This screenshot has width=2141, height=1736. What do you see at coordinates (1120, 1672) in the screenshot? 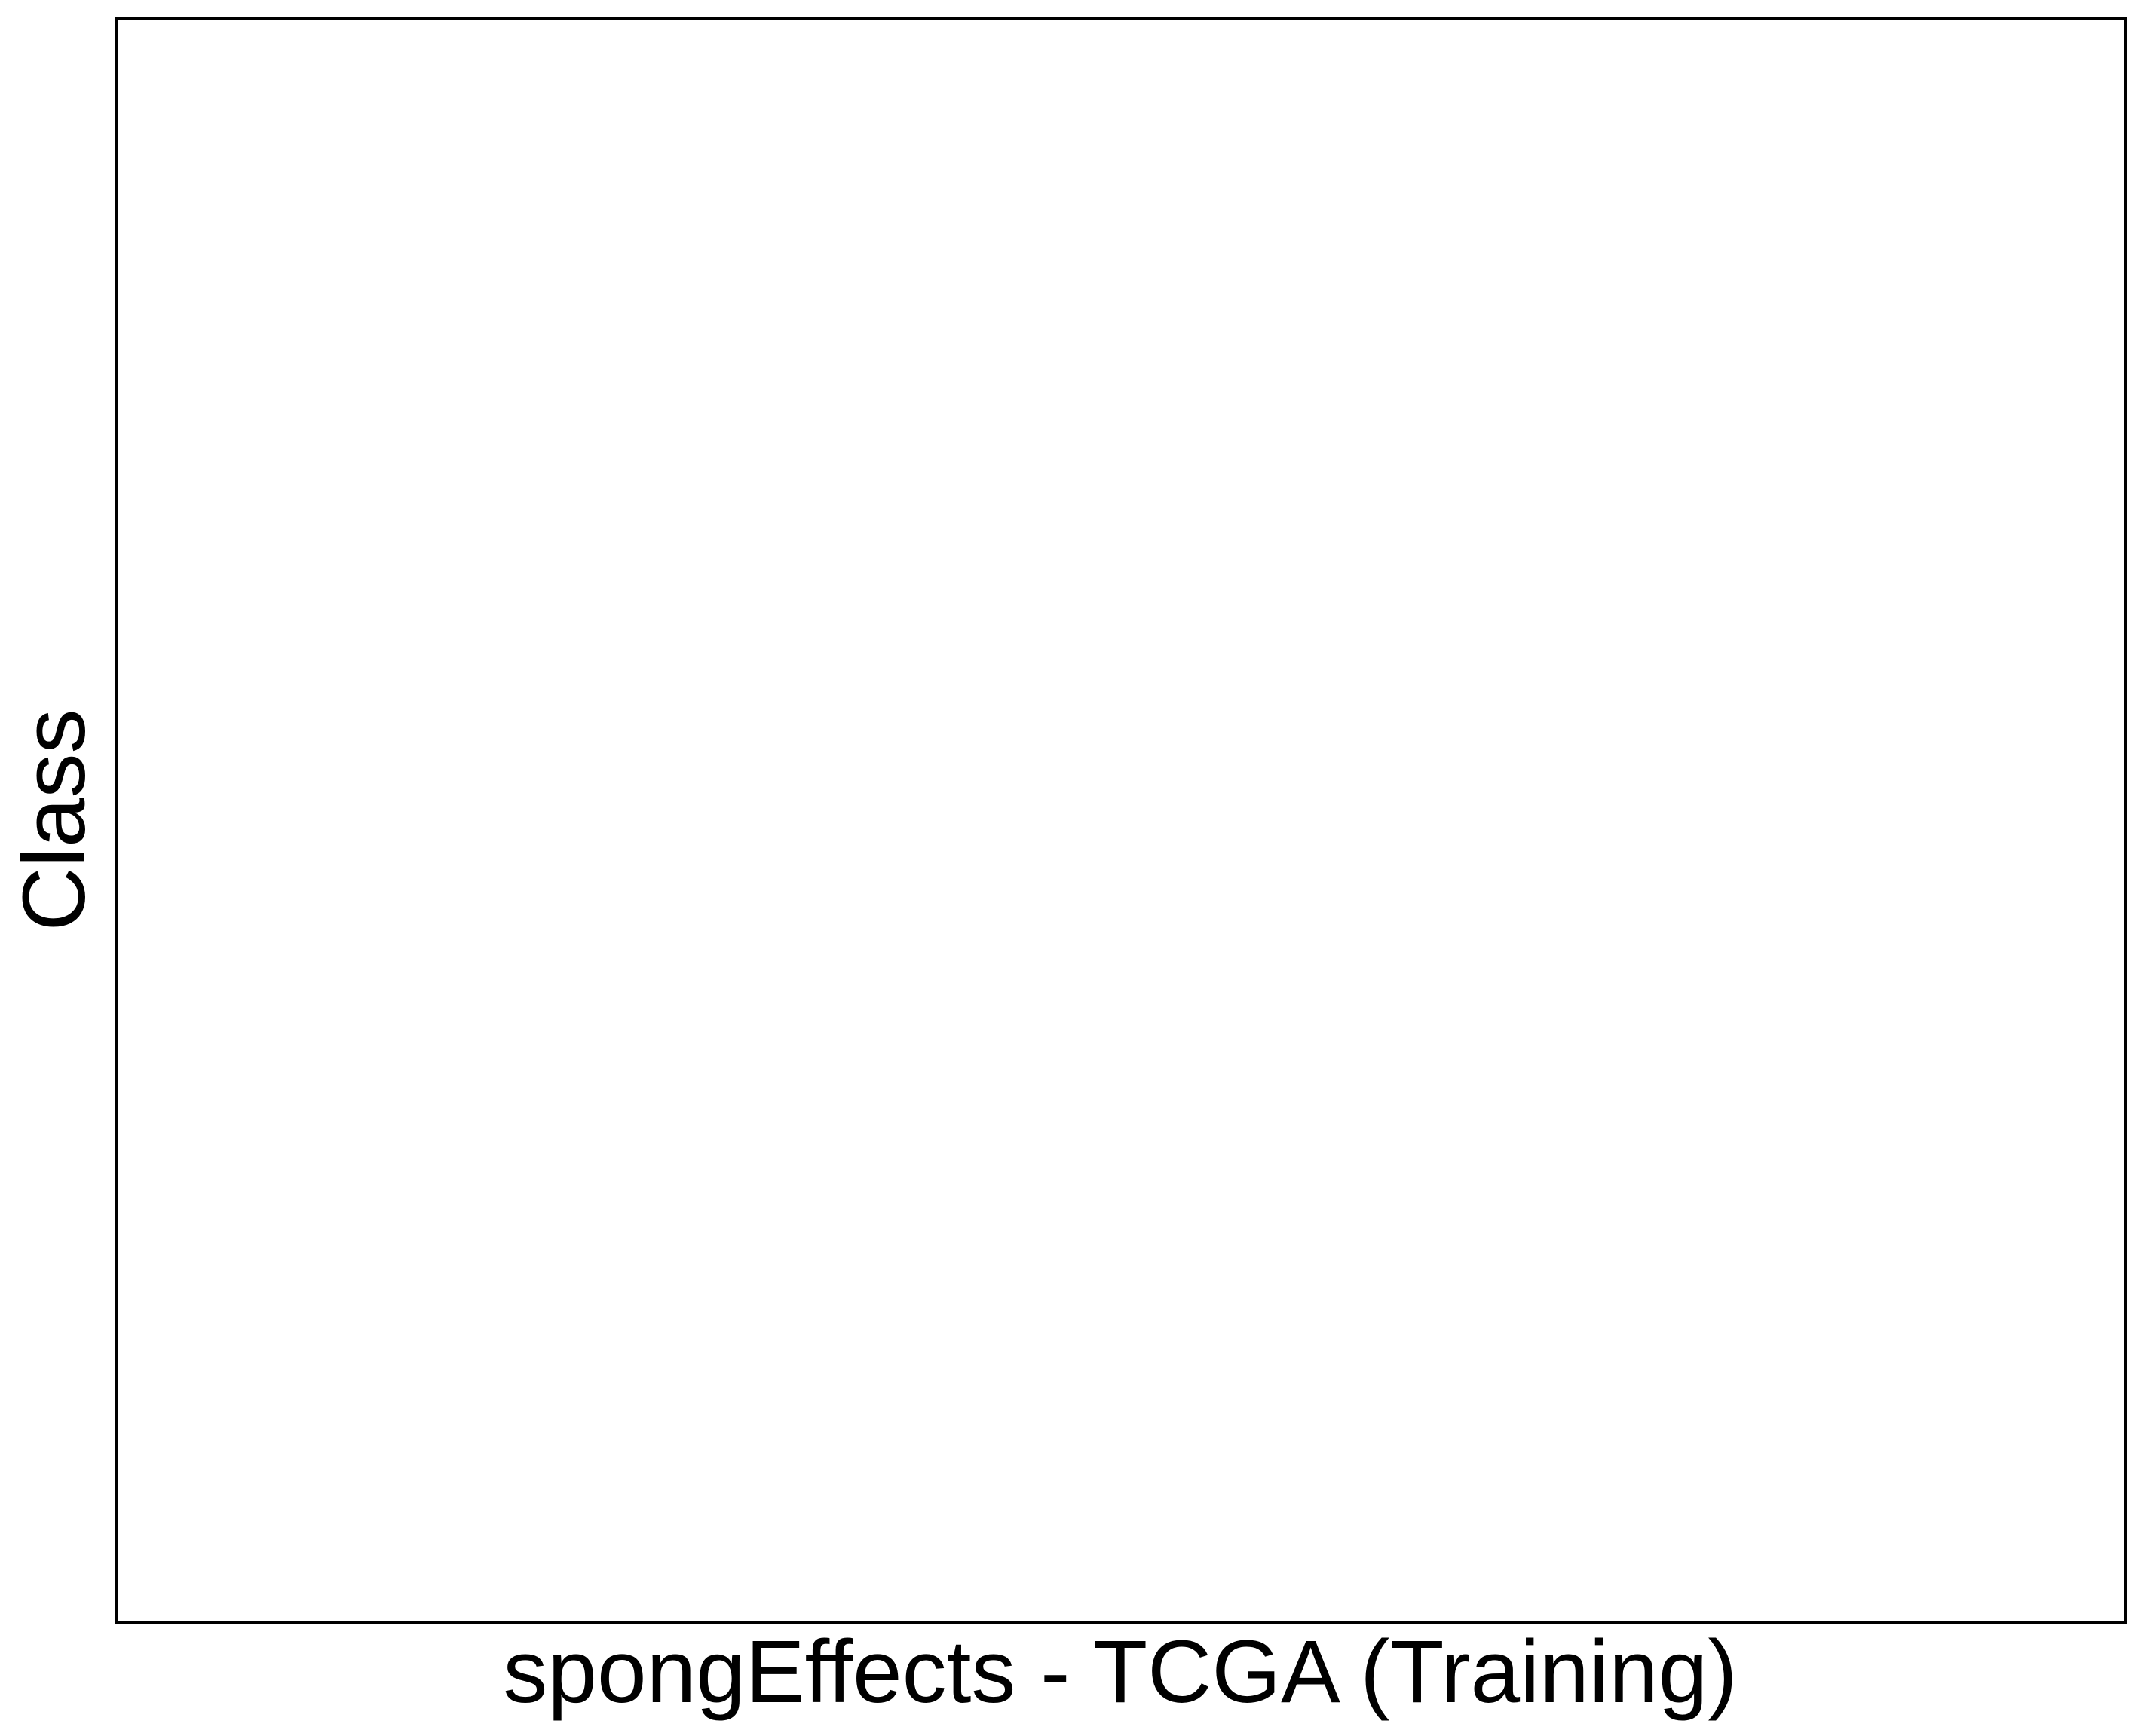
I see `x-axis-title: spongEffects - TCGA (Training)` at bounding box center [1120, 1672].